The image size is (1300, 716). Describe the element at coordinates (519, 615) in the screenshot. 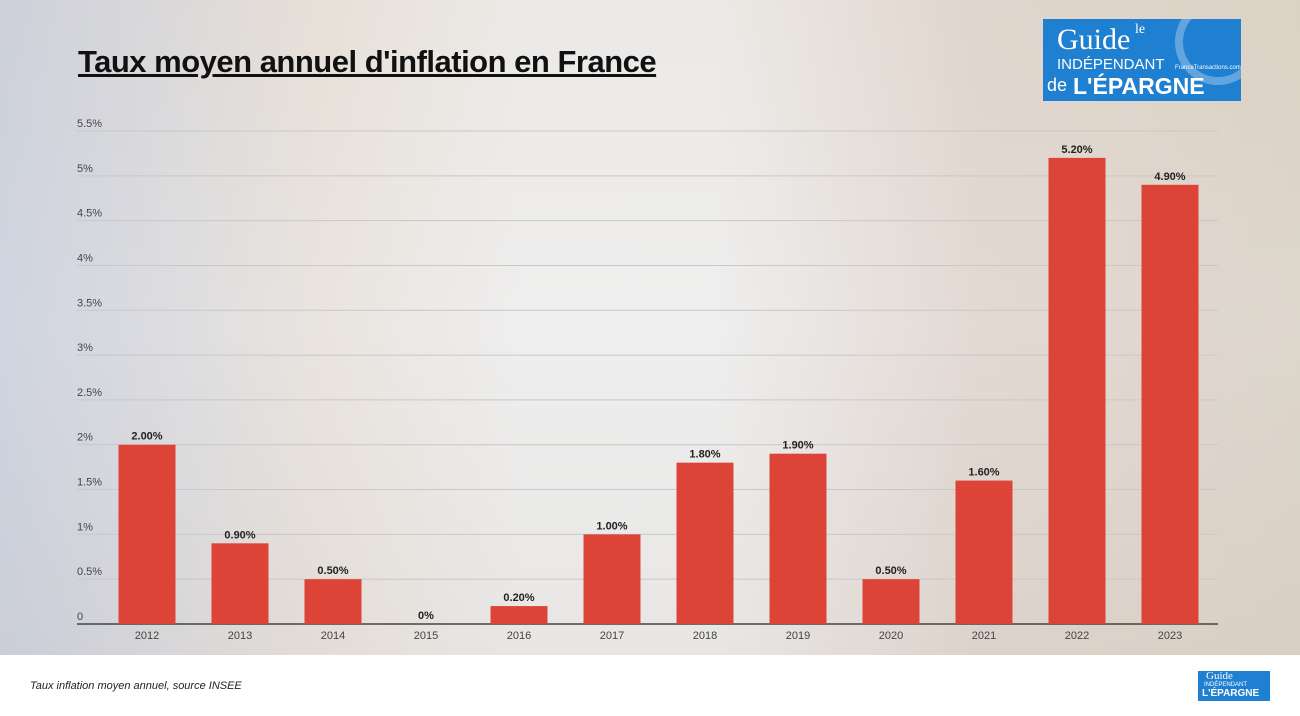

I see `bar-2016` at that location.